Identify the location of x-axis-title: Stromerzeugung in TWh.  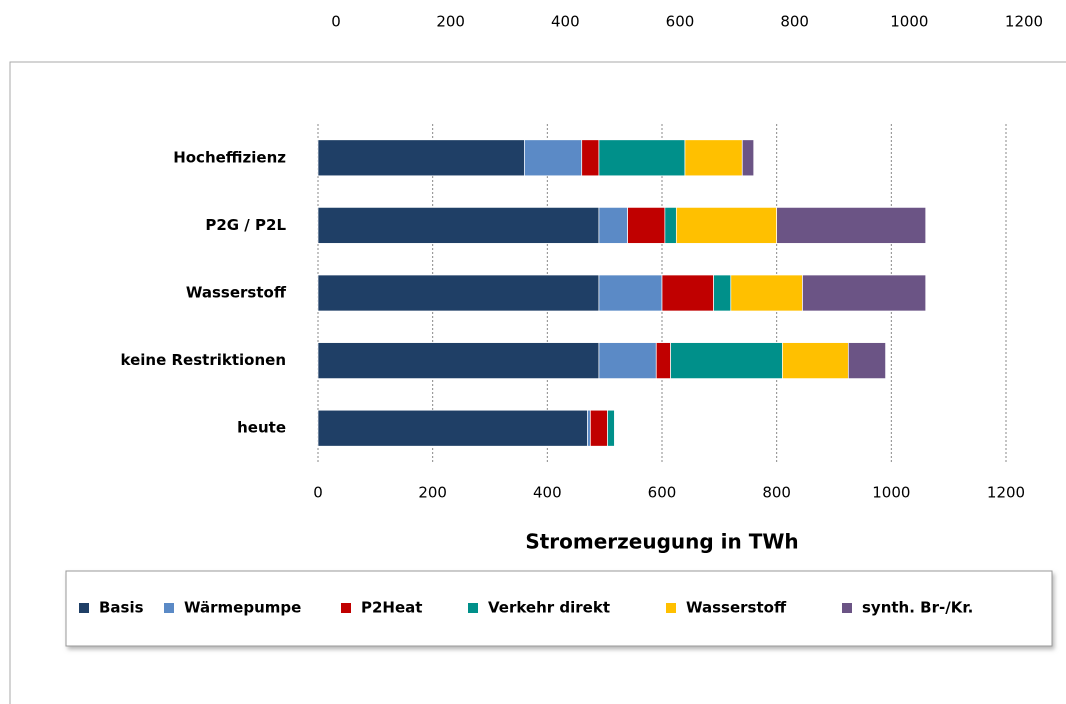
(661, 542).